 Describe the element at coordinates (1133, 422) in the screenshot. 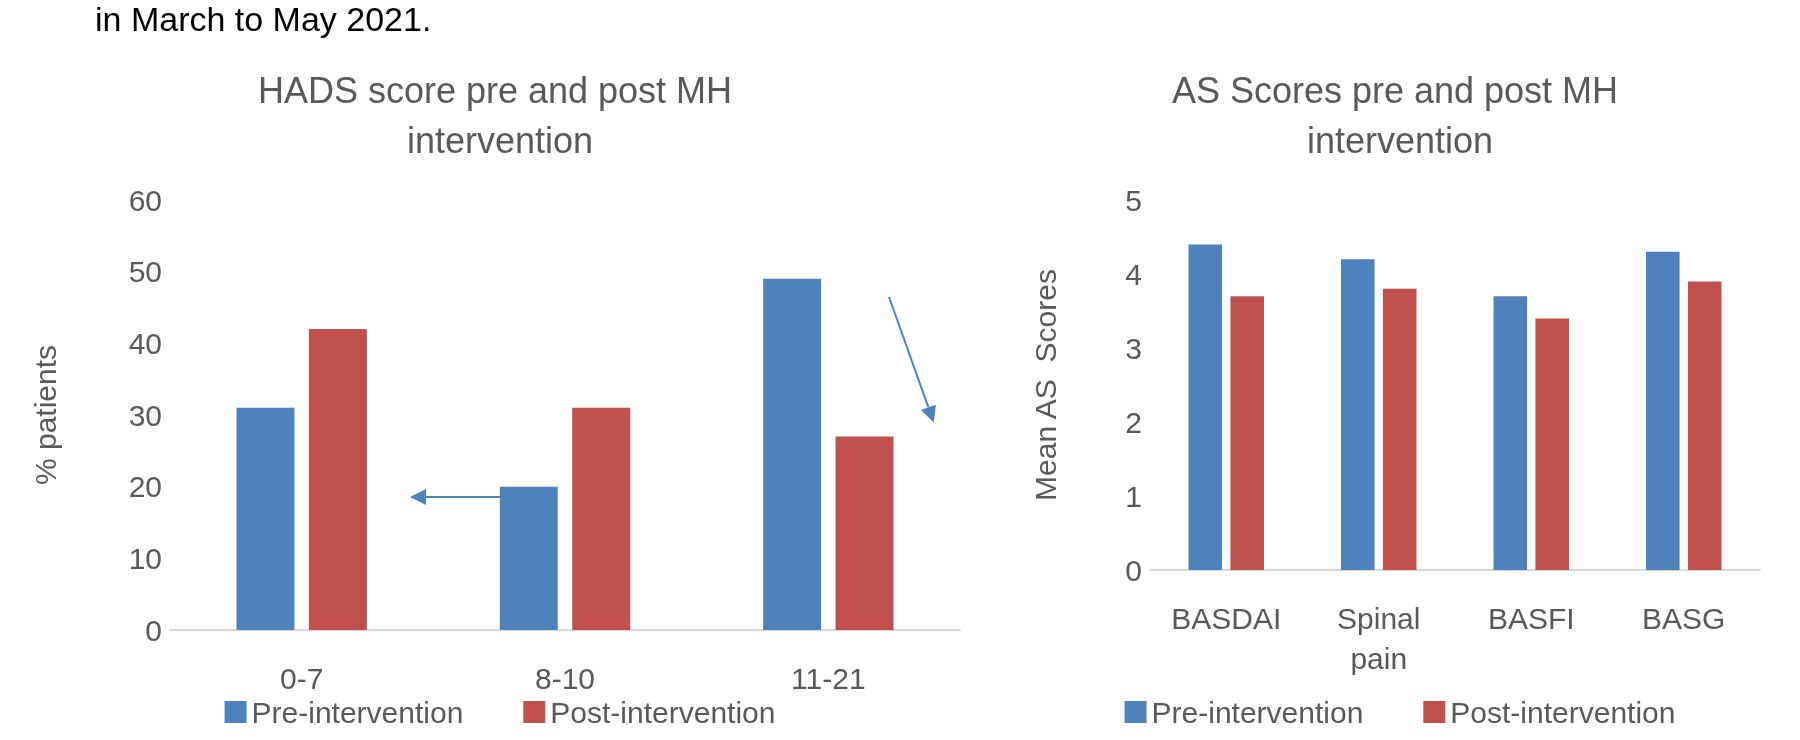

I see `y-tick-label: 2` at that location.